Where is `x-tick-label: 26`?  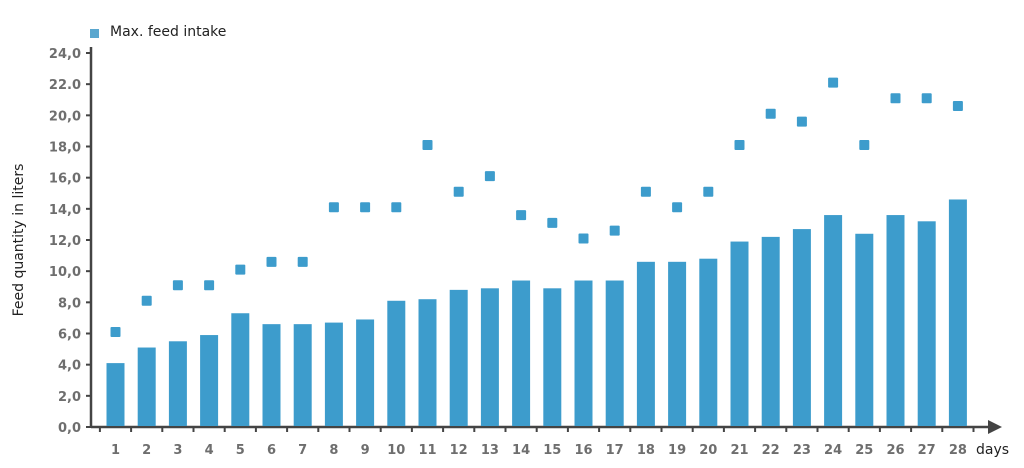 x-tick-label: 26 is located at coordinates (895, 450).